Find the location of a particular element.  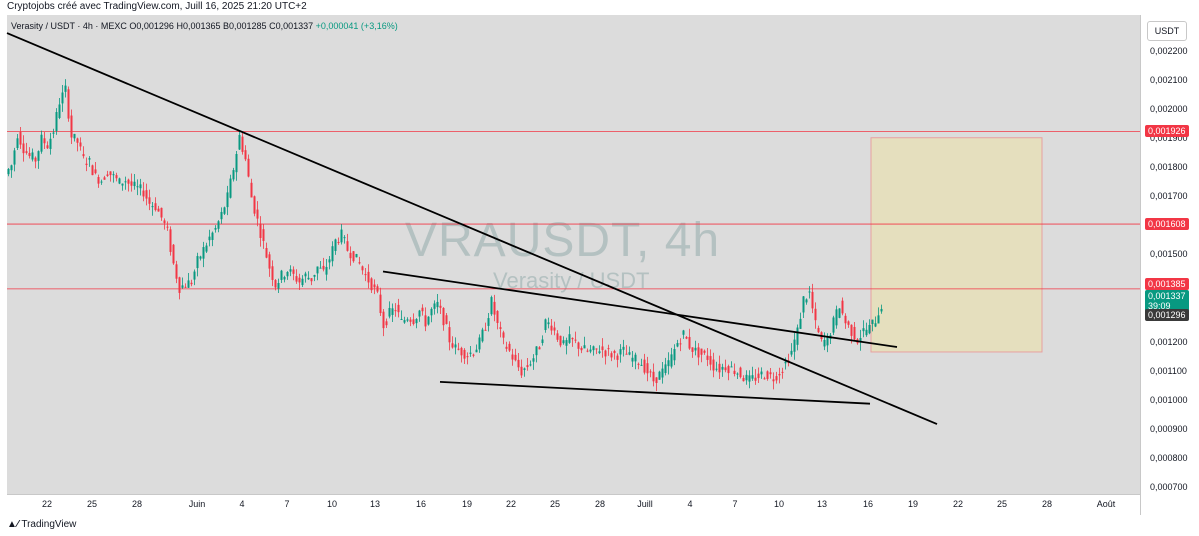

open-price-badge: 0,001296 is located at coordinates (1167, 315).